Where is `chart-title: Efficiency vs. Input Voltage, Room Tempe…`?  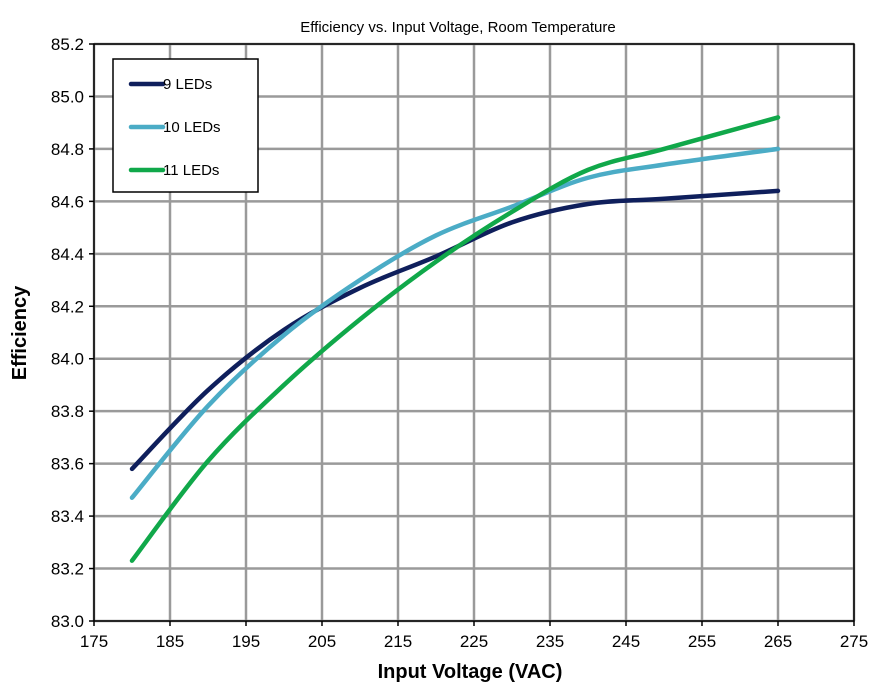
chart-title: Efficiency vs. Input Voltage, Room Tempe… is located at coordinates (457, 27).